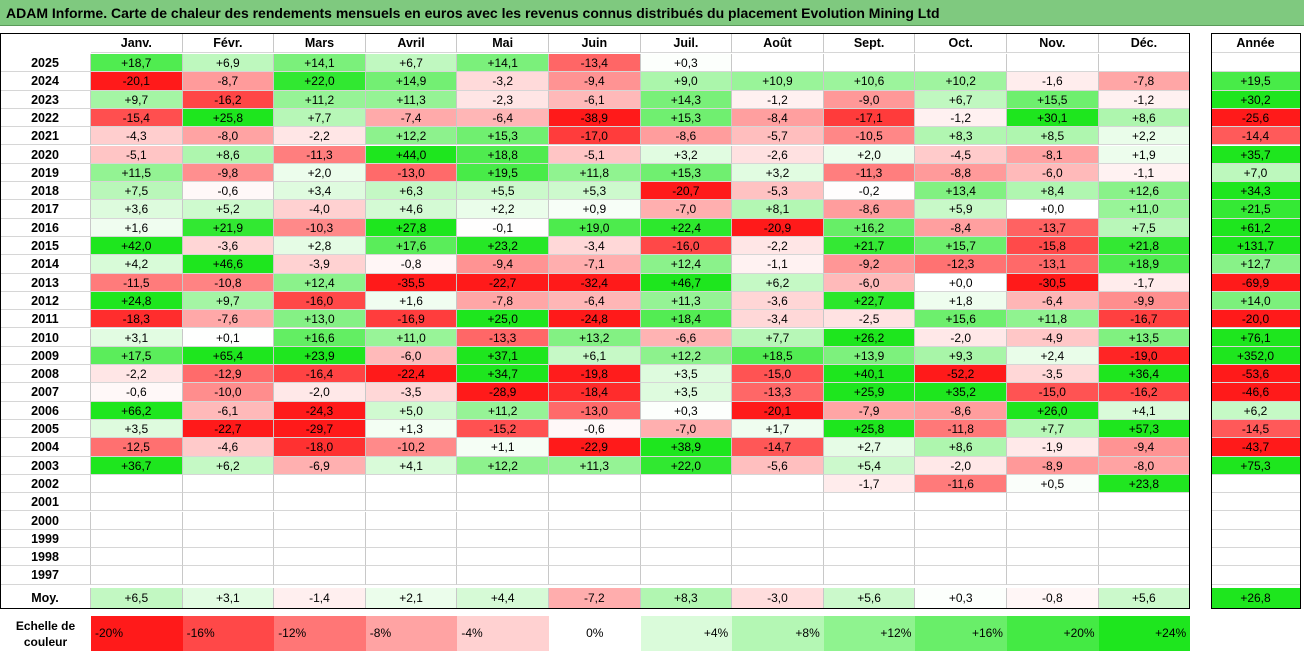 Image resolution: width=1304 pixels, height=652 pixels. I want to click on heatmap-cell: +6,1, so click(595, 356).